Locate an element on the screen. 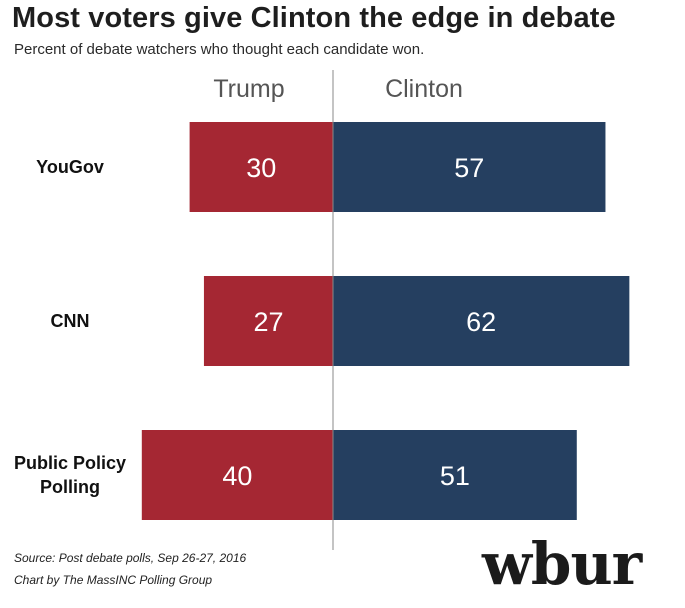 The width and height of the screenshot is (685, 608). wbur-logo: wbur is located at coordinates (562, 564).